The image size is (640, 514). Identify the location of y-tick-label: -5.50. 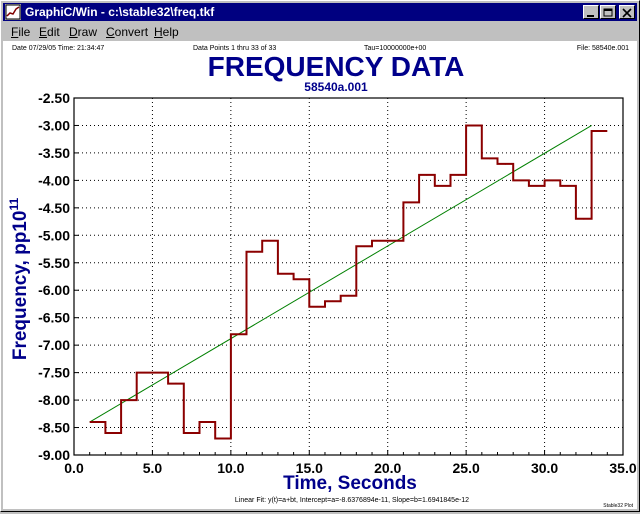
(54, 263).